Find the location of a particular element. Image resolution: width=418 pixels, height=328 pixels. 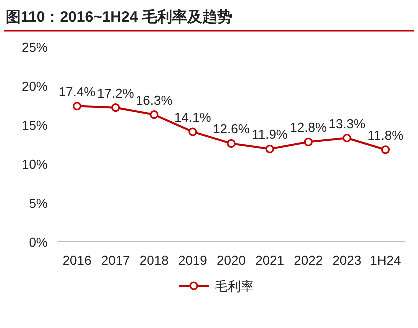

y-tick-label: 0% is located at coordinates (38, 242).